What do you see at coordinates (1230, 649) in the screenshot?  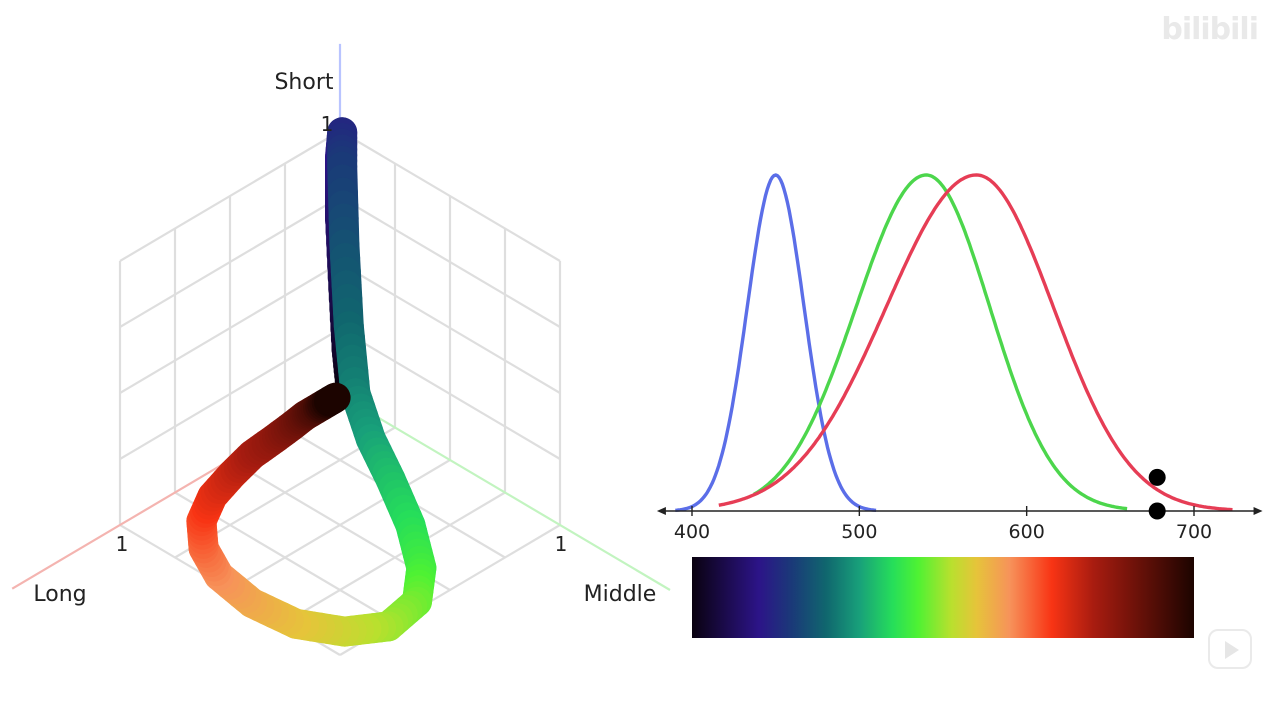 I see `play-icon` at bounding box center [1230, 649].